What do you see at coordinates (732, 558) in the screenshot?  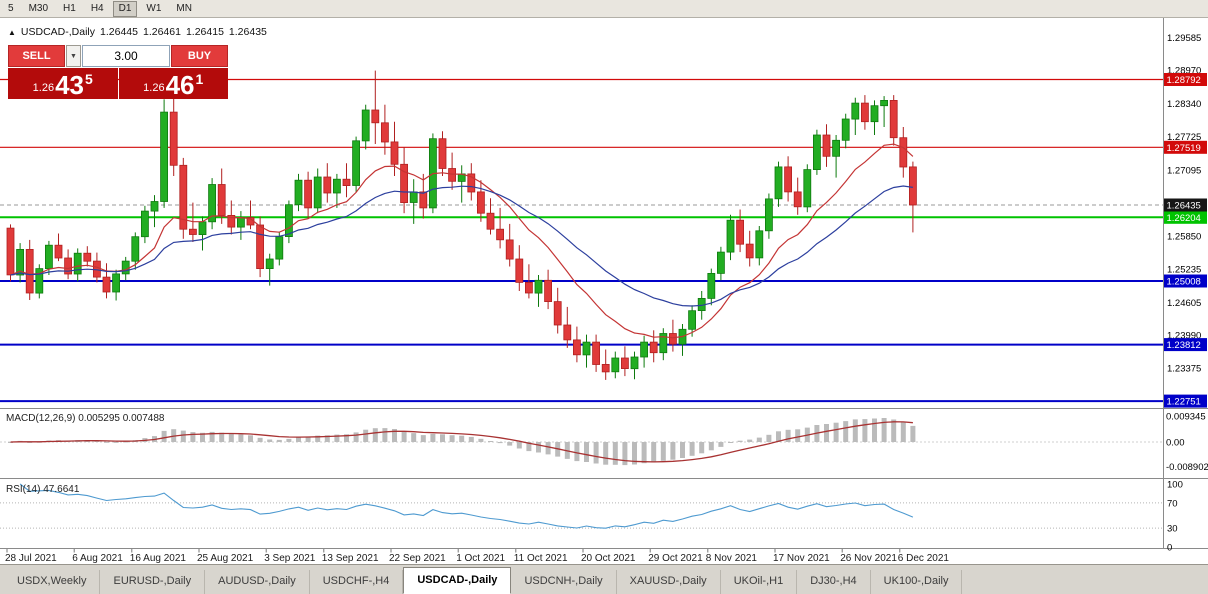 I see `svg-text: 8 Nov 2021` at bounding box center [732, 558].